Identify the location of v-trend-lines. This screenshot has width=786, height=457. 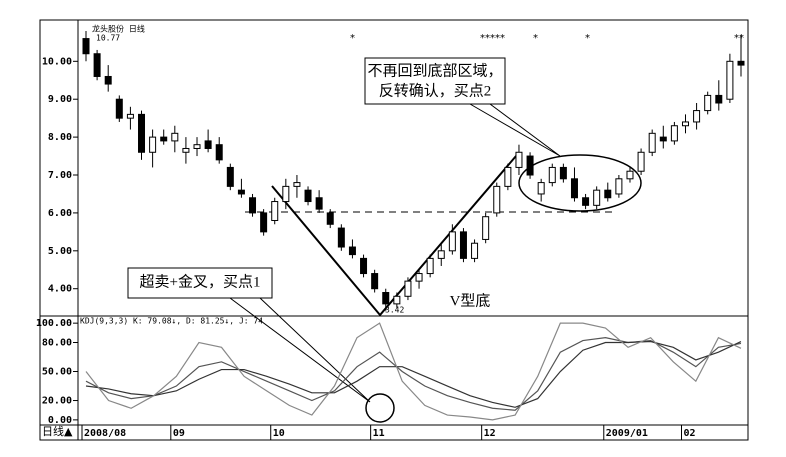
(394, 236).